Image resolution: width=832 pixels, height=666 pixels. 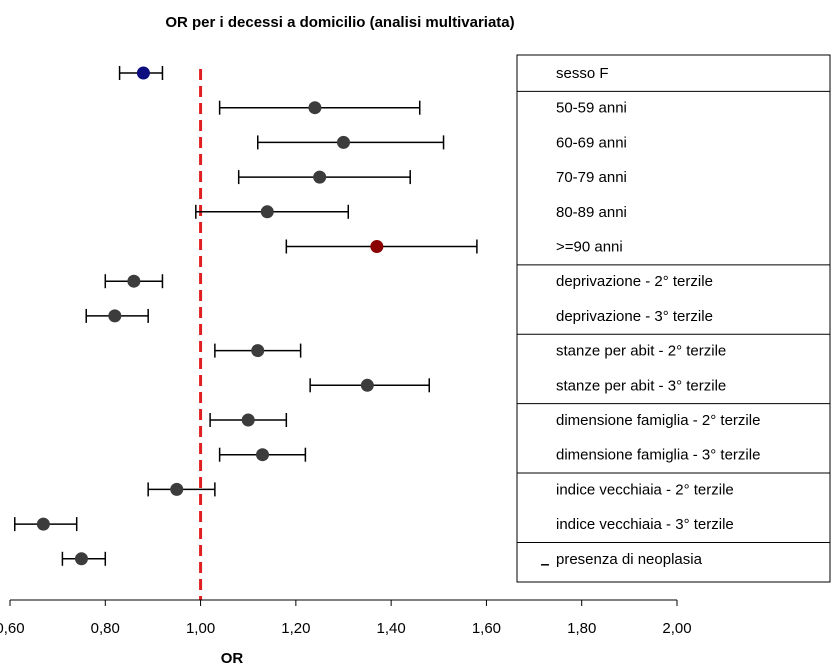 I want to click on legend-label: 80-89 anni, so click(x=591, y=212).